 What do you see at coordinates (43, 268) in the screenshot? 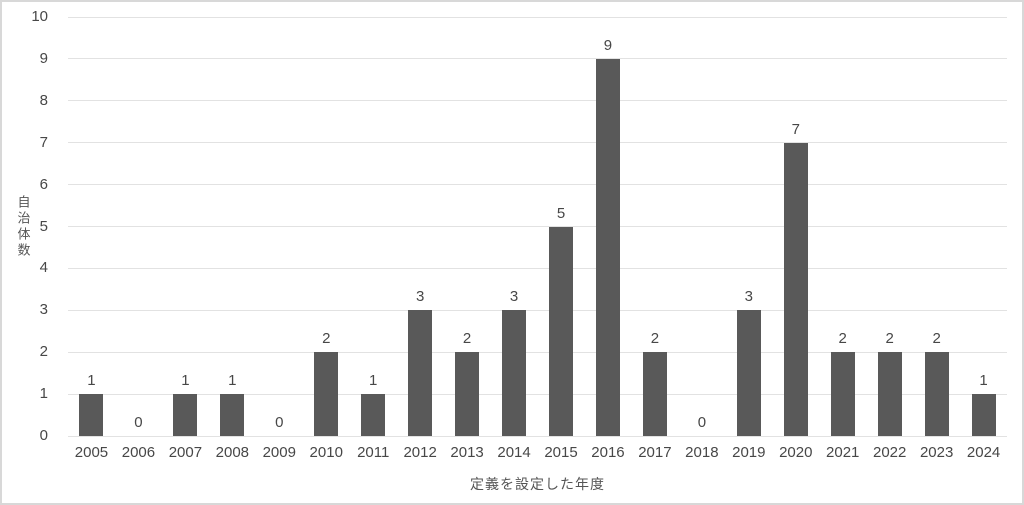
I see `y-tick-label: 4` at bounding box center [43, 268].